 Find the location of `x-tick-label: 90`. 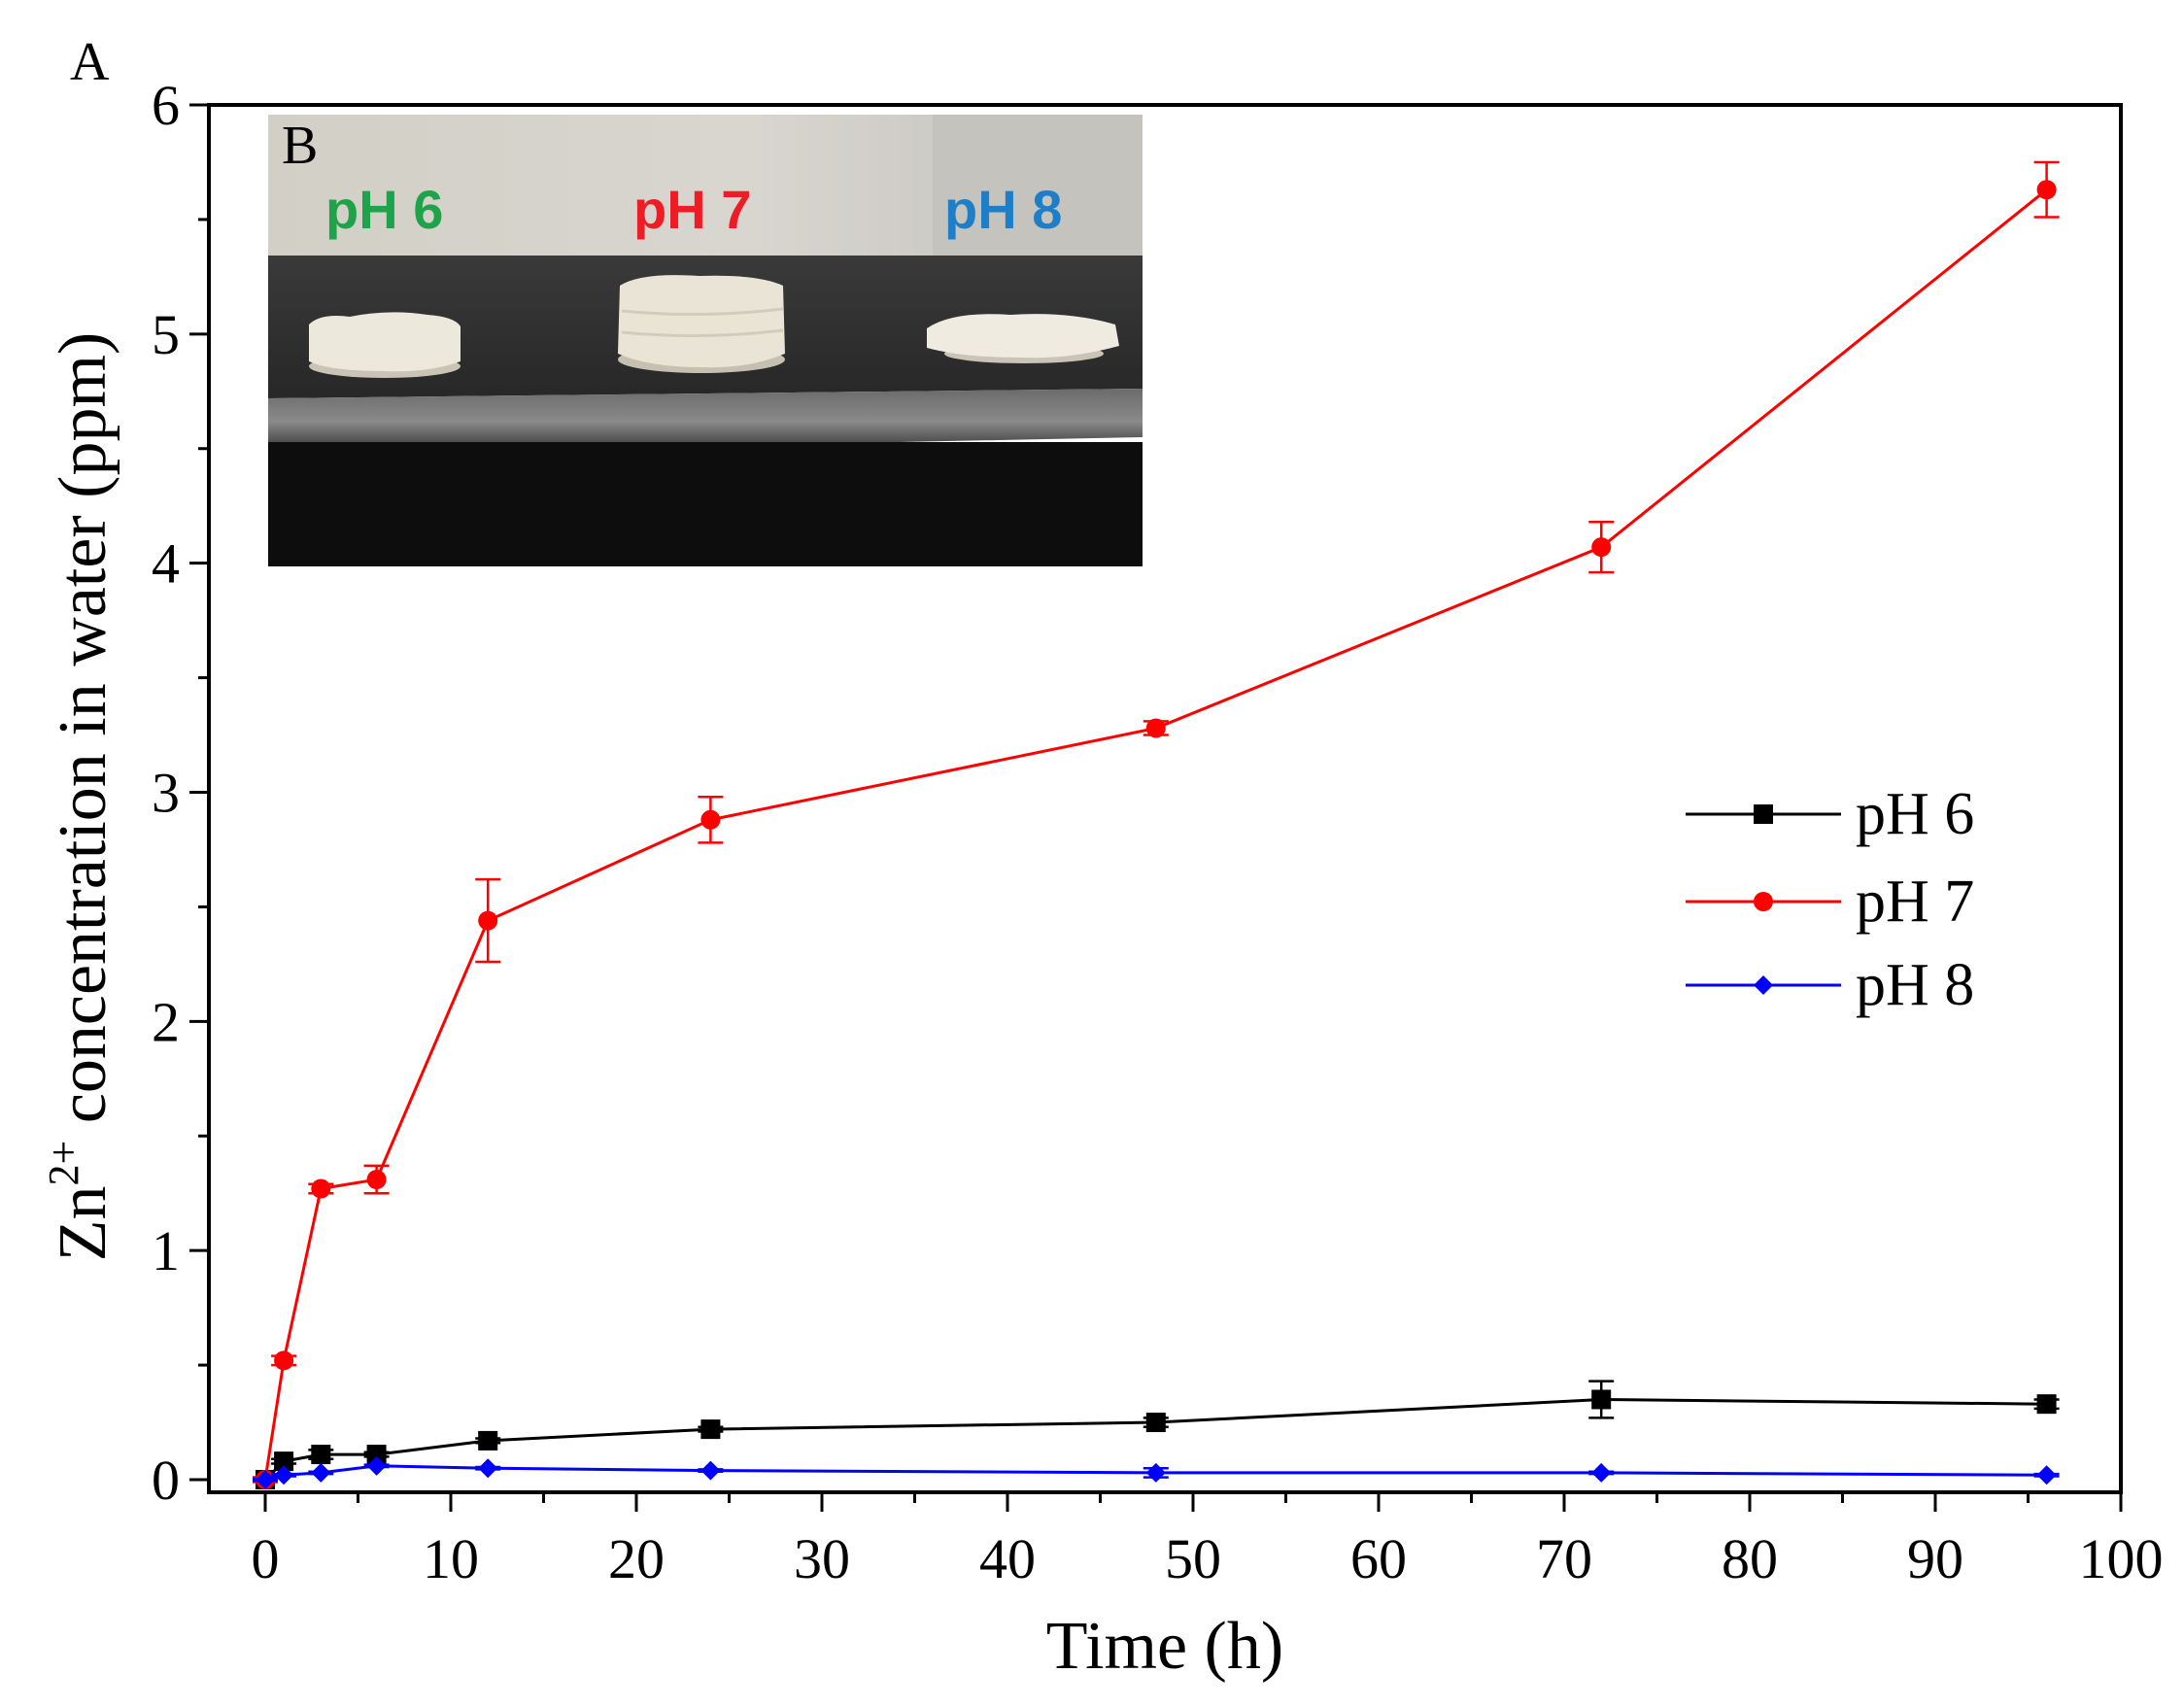

x-tick-label: 90 is located at coordinates (1935, 1558).